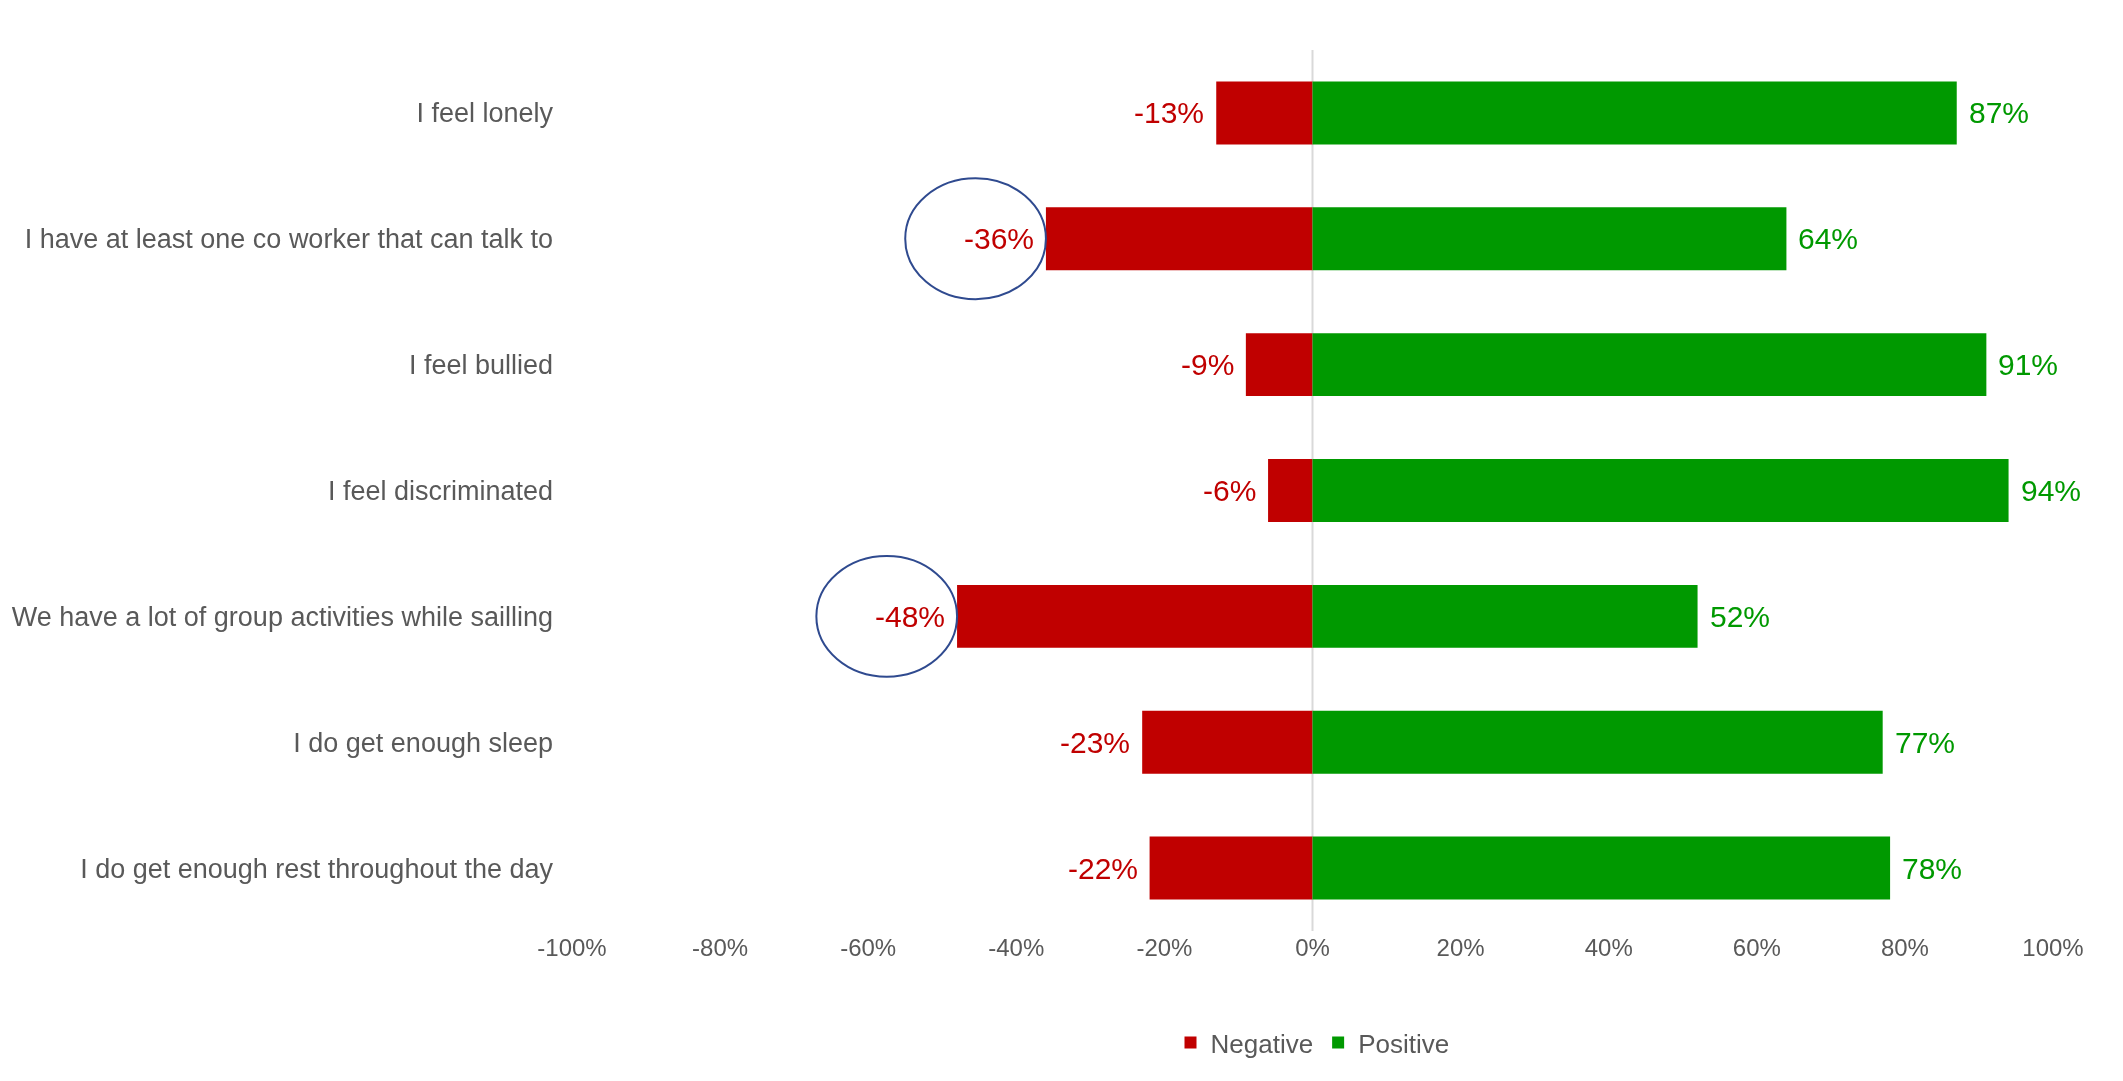 The image size is (2123, 1081). I want to click on y-tick-label: I feel bullied, so click(480, 365).